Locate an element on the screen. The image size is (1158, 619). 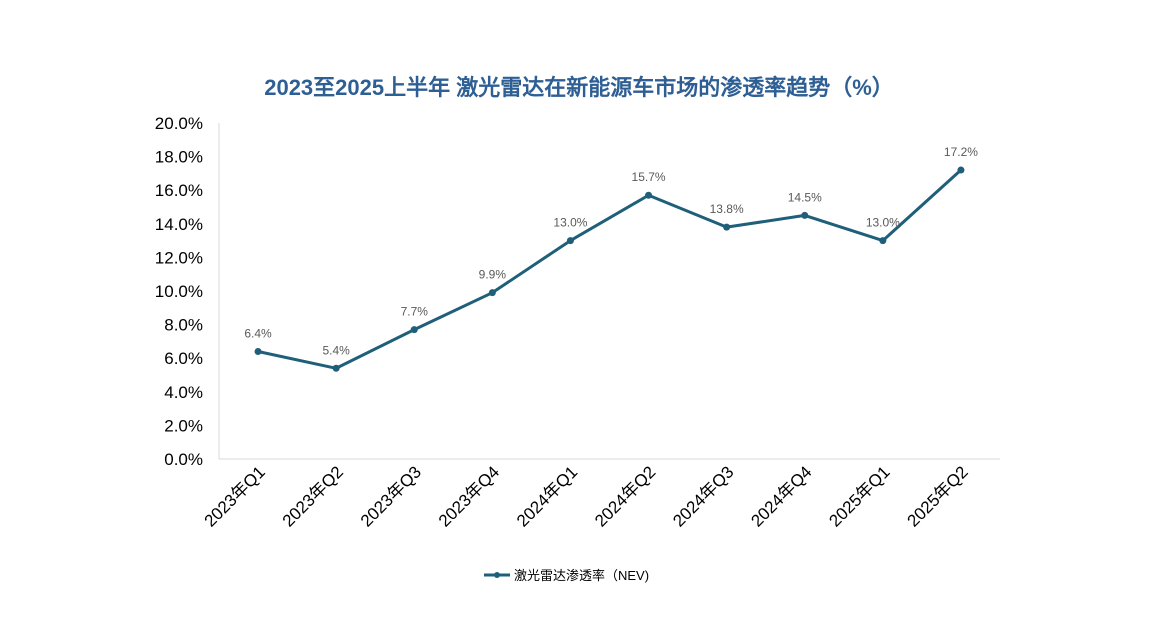
data-label: 6.4% is located at coordinates (258, 333).